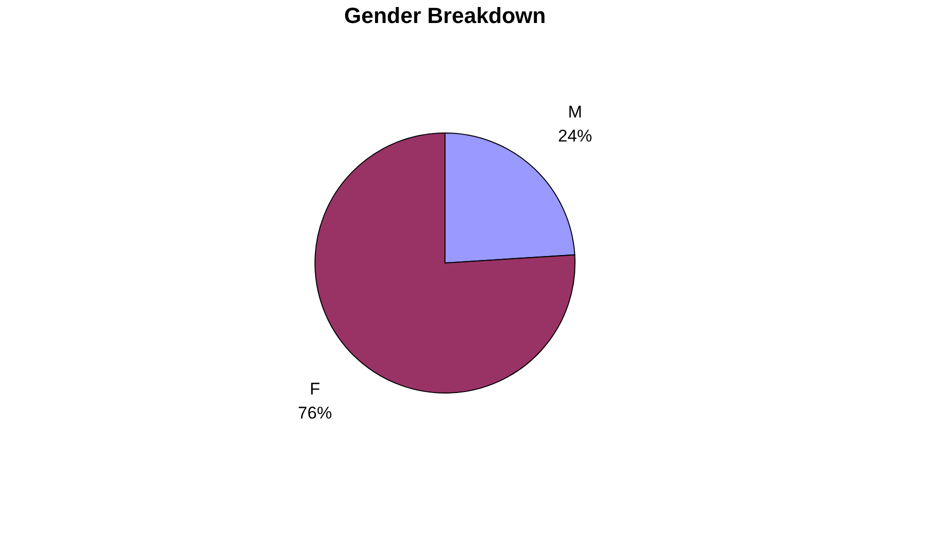 This screenshot has width=939, height=548. What do you see at coordinates (315, 389) in the screenshot?
I see `slice-label: F` at bounding box center [315, 389].